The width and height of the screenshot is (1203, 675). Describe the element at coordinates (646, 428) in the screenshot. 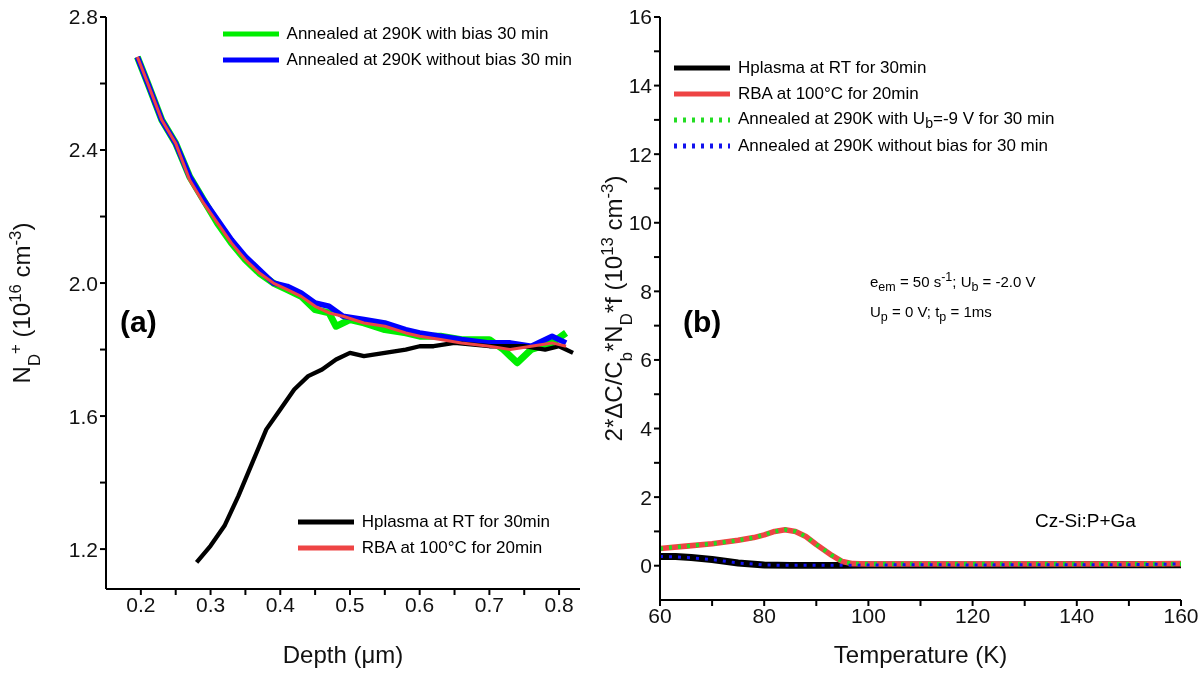

I see `y-tick-label: 4` at that location.